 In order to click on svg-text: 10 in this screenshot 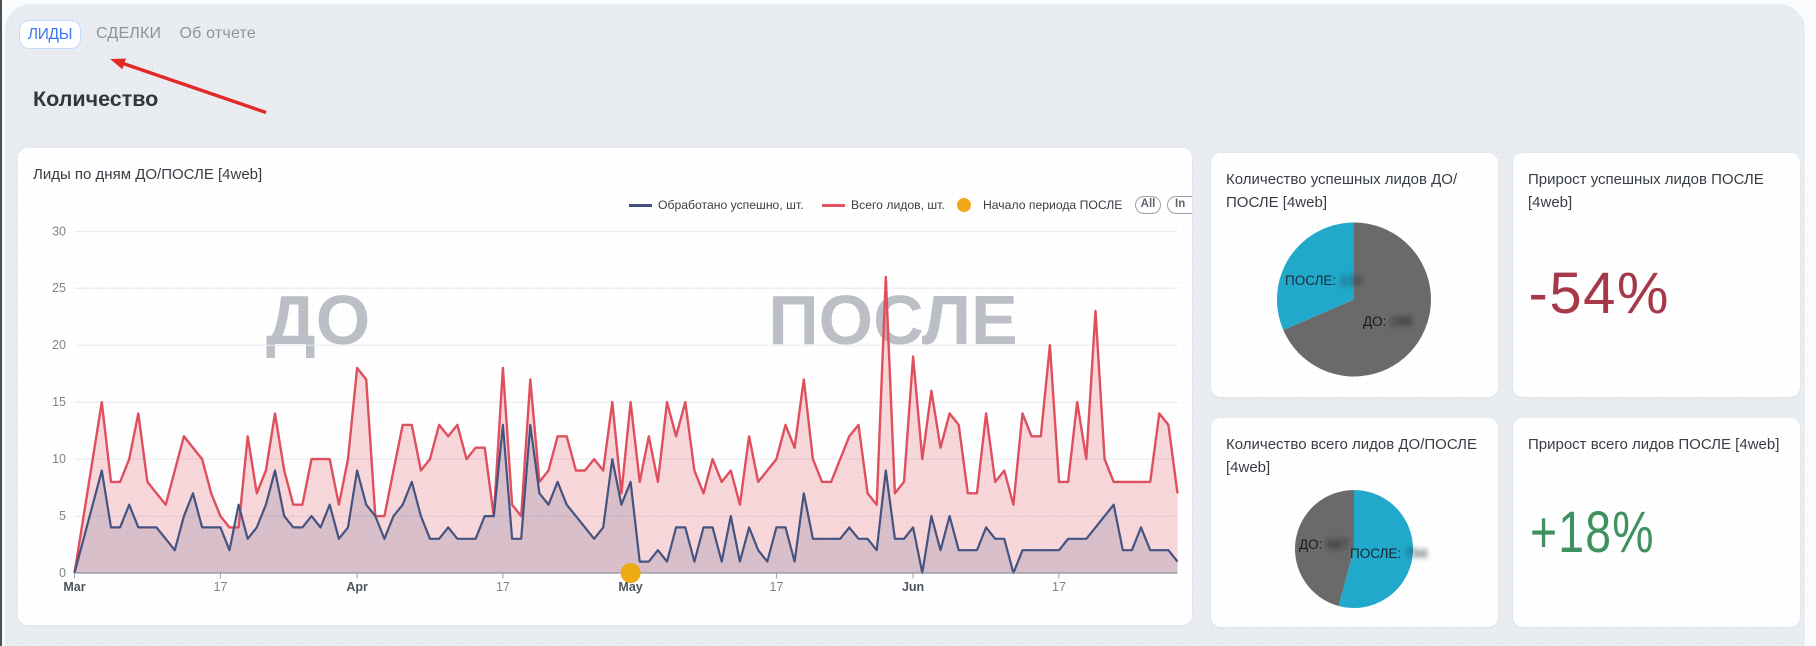, I will do `click(59, 459)`.